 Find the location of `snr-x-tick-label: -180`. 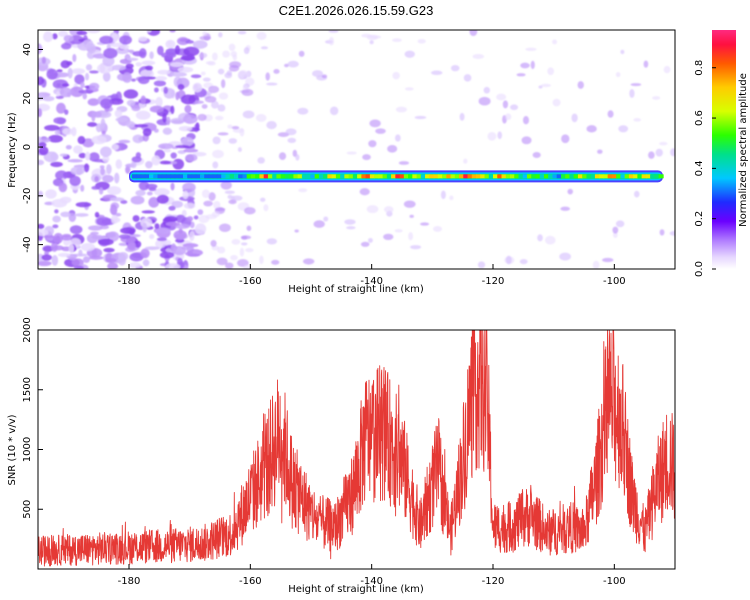

snr-x-tick-label: -180 is located at coordinates (129, 581).